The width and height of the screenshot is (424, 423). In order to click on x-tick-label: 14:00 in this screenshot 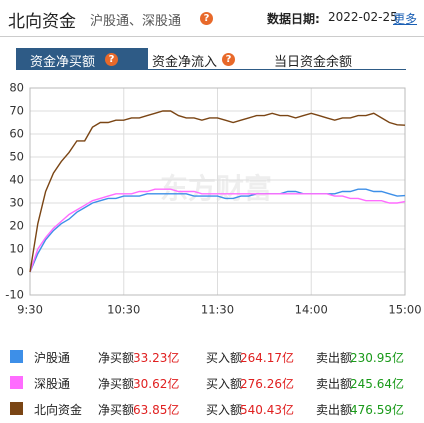, I will do `click(311, 310)`.